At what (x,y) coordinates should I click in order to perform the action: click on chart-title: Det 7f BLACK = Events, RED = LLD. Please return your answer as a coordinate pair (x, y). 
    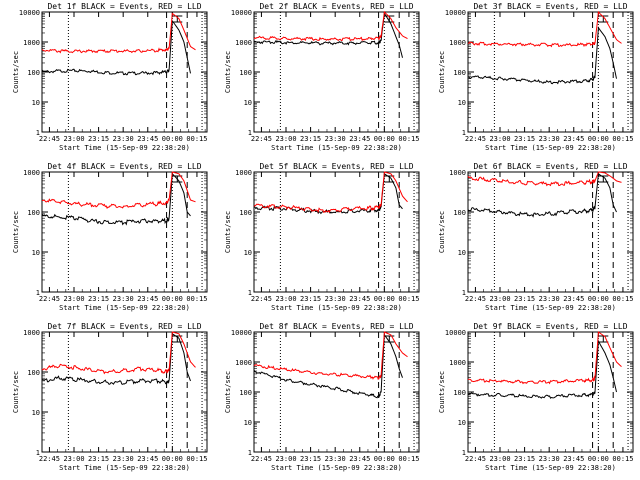
    Looking at the image, I should click on (124, 326).